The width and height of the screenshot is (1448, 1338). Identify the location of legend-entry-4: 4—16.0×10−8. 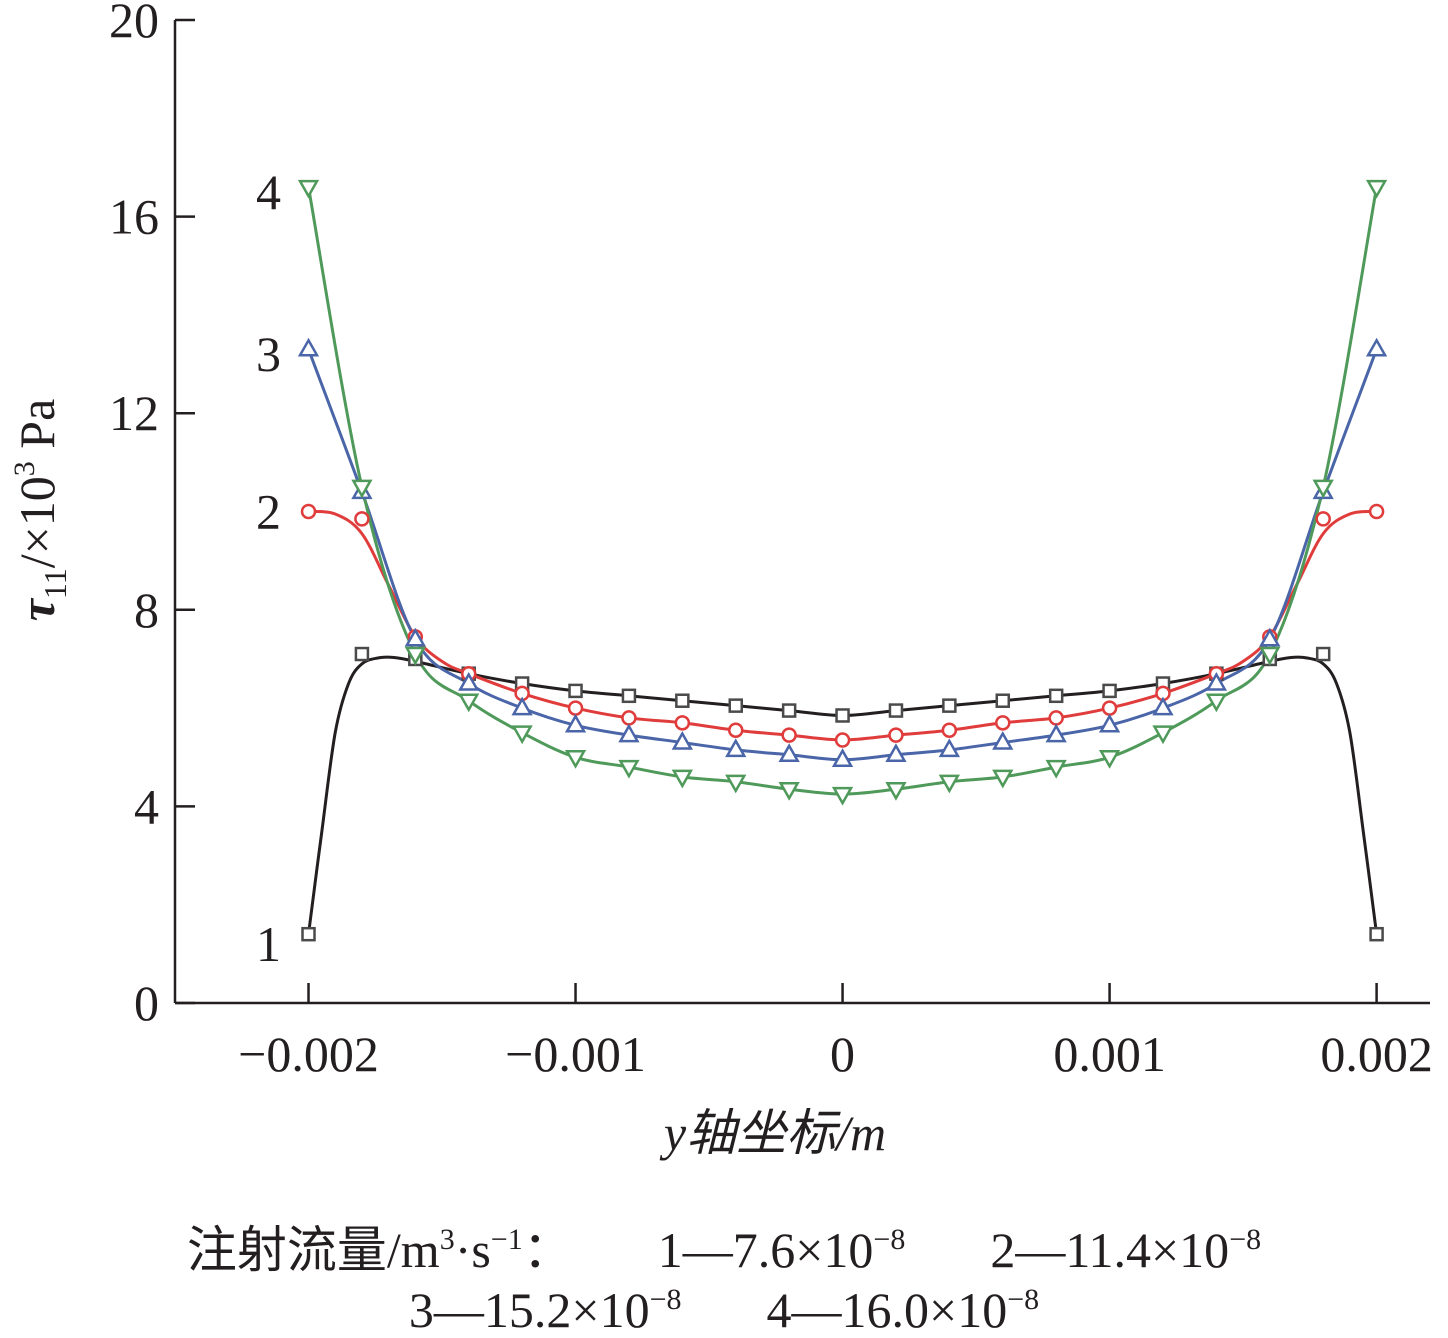
(903, 1309).